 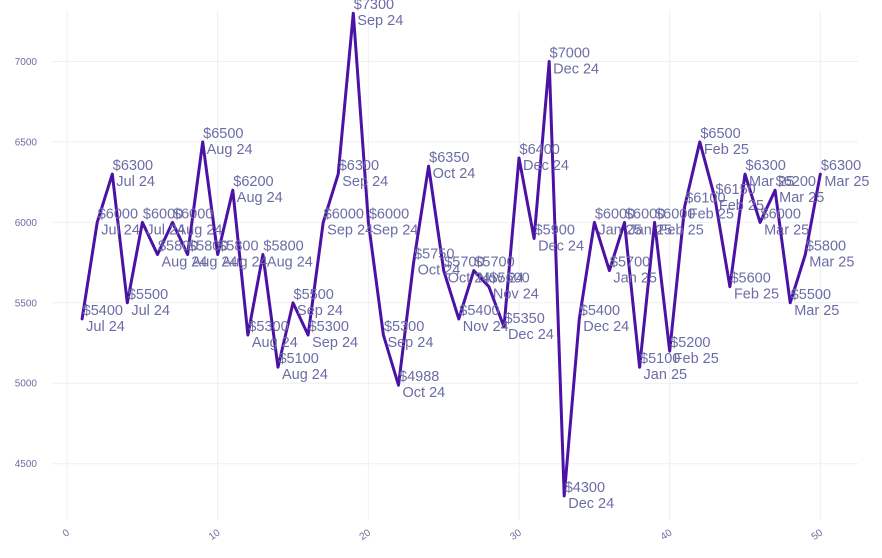 I want to click on y-tick-label: 6000, so click(x=26, y=223).